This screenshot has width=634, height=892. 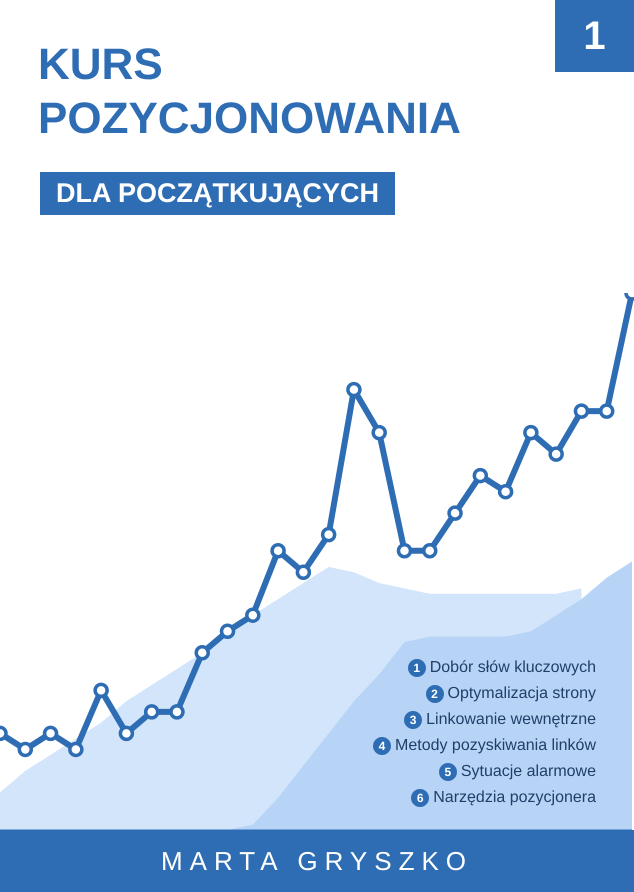 What do you see at coordinates (594, 36) in the screenshot?
I see `text: 1` at bounding box center [594, 36].